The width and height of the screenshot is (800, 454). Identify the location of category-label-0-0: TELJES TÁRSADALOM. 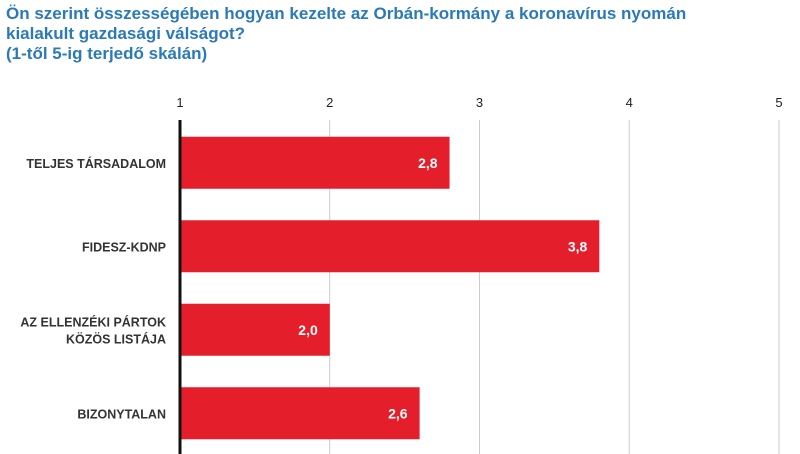
(96, 163).